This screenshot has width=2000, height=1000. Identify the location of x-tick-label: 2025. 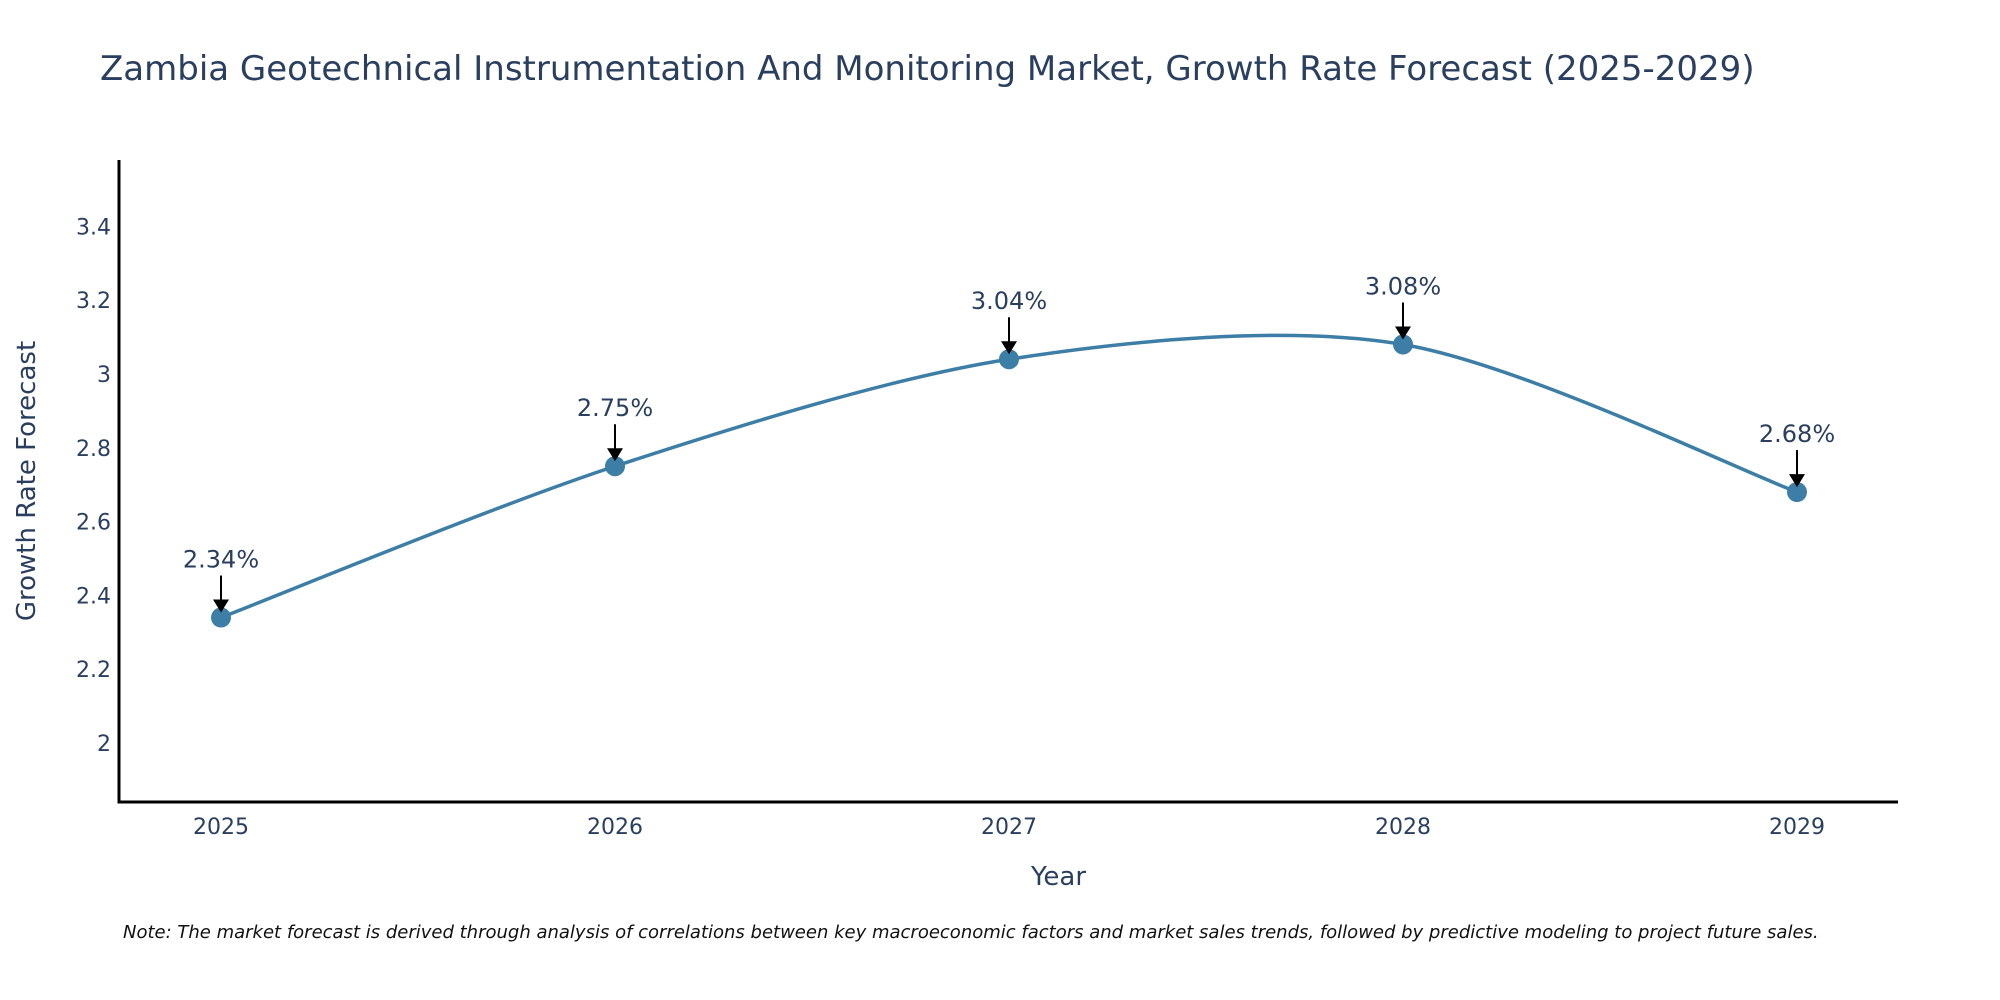
(221, 827).